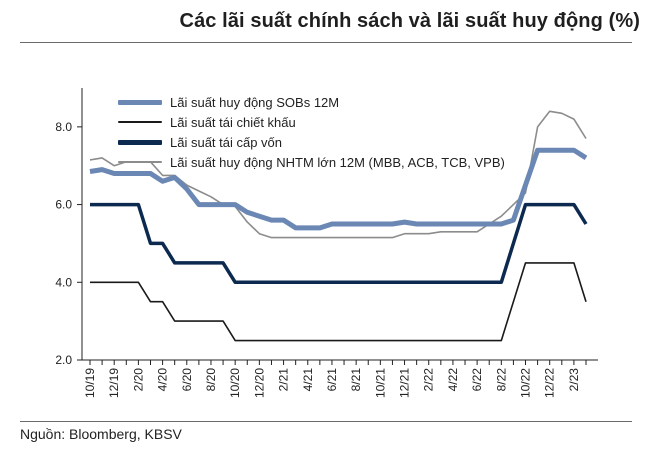 Image resolution: width=650 pixels, height=449 pixels. What do you see at coordinates (526, 383) in the screenshot?
I see `x-tick-label: 10/22` at bounding box center [526, 383].